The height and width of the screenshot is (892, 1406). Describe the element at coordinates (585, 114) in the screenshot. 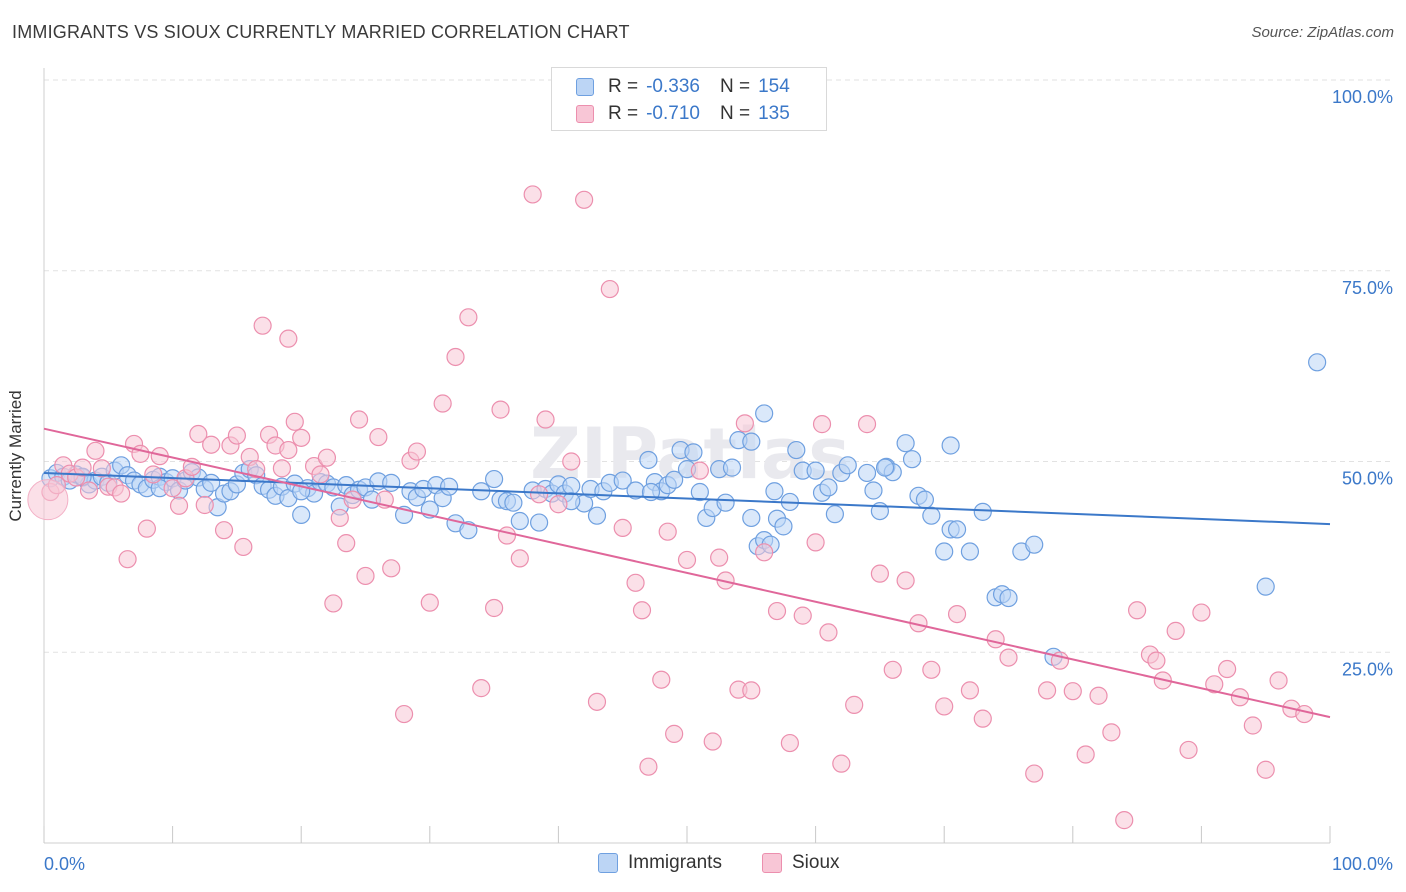

I see `legend-swatch-sioux` at that location.